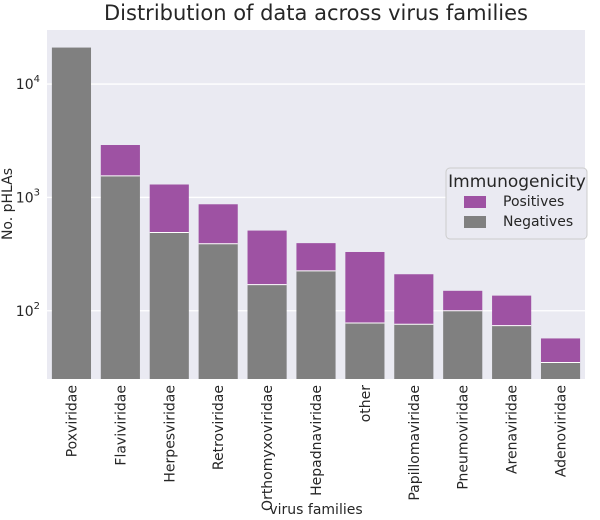 This screenshot has height=520, width=600. Describe the element at coordinates (170, 434) in the screenshot. I see `x-tick-label: Herpesviridae` at that location.